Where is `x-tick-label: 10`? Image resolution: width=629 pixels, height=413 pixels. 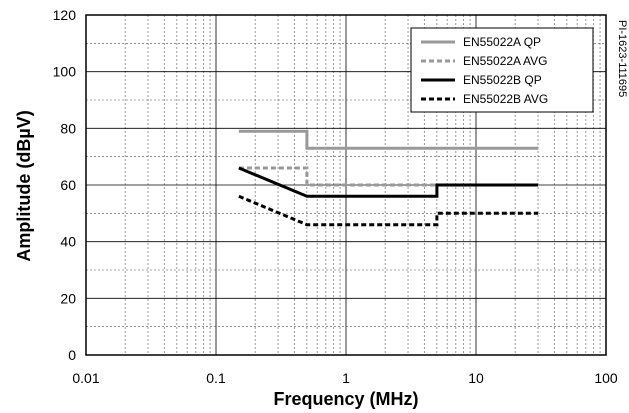
x-tick-label: 10 is located at coordinates (476, 378).